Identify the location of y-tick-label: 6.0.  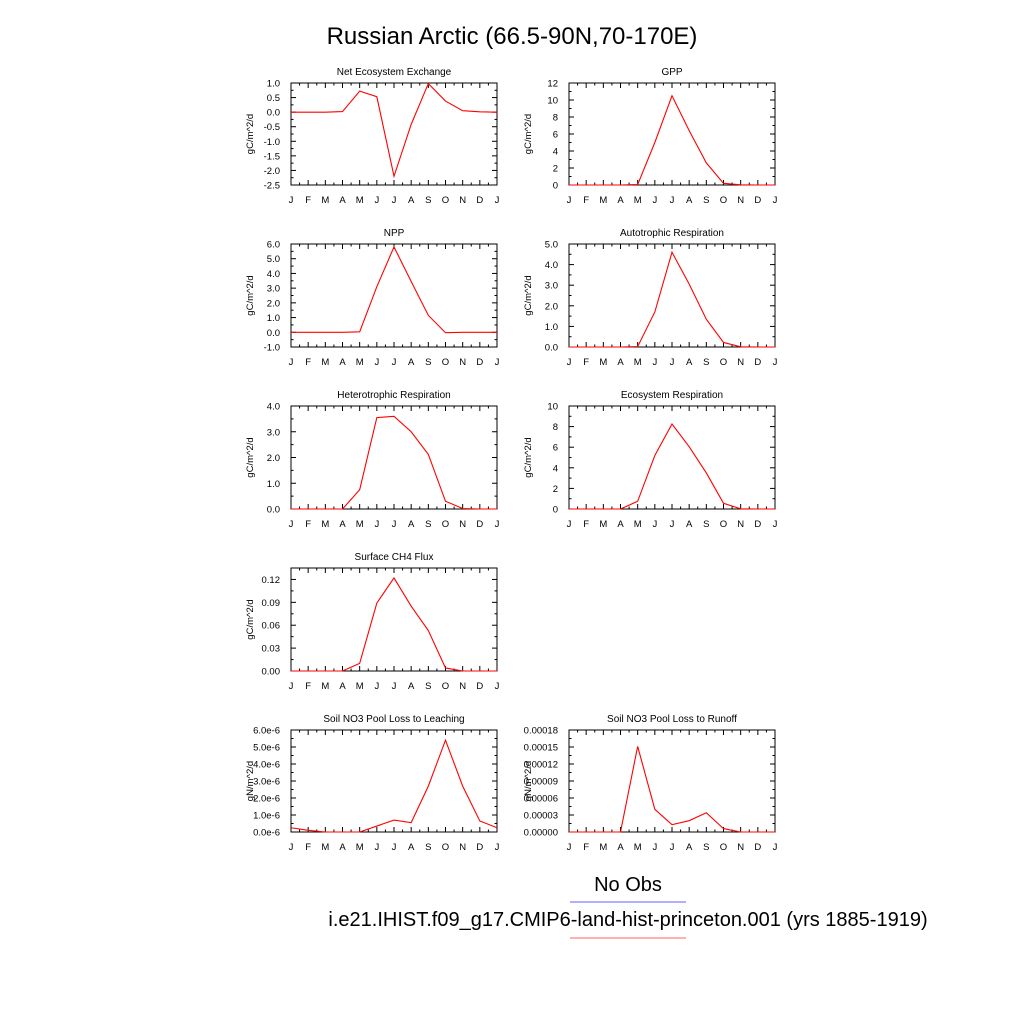
(273, 245).